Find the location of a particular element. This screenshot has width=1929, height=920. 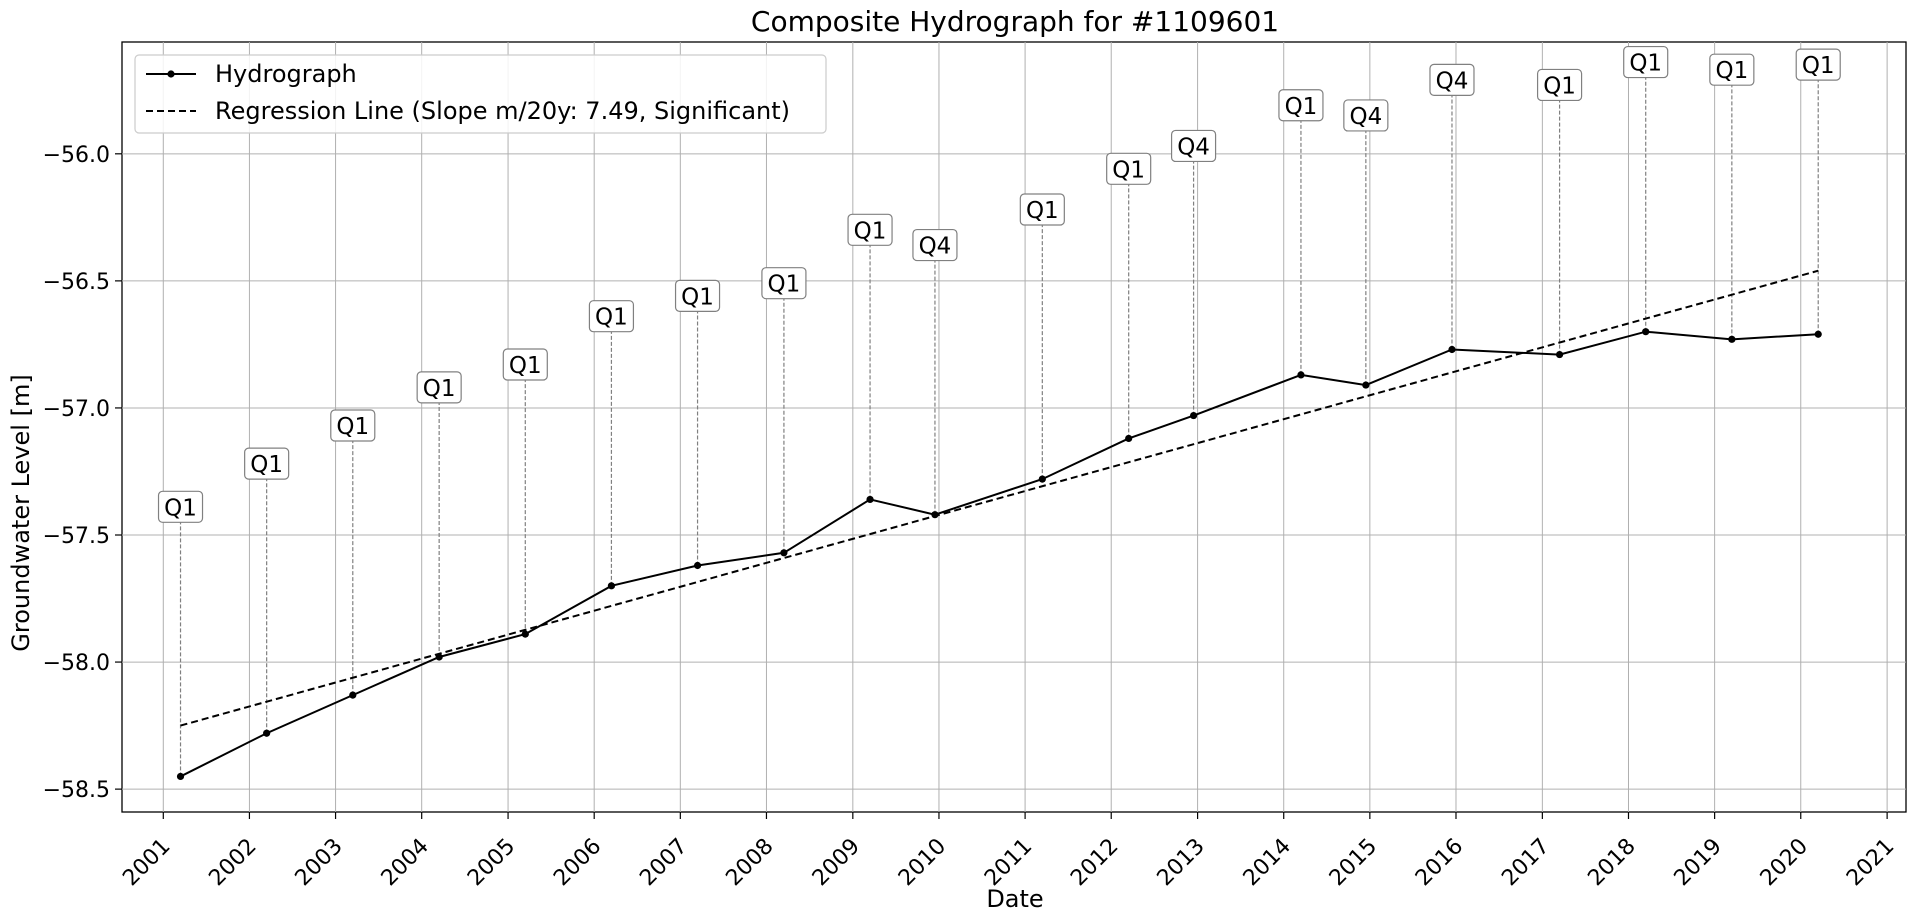

x-tick-label: 2005 is located at coordinates (491, 862).